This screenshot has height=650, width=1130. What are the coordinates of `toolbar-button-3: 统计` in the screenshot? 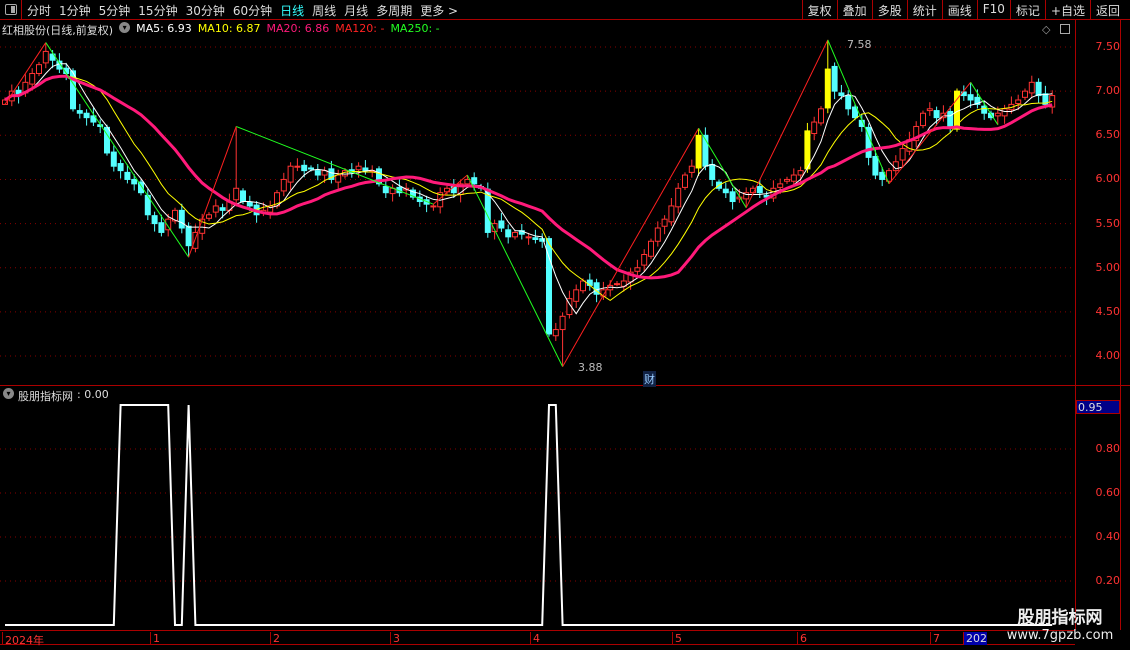 It's located at (924, 10).